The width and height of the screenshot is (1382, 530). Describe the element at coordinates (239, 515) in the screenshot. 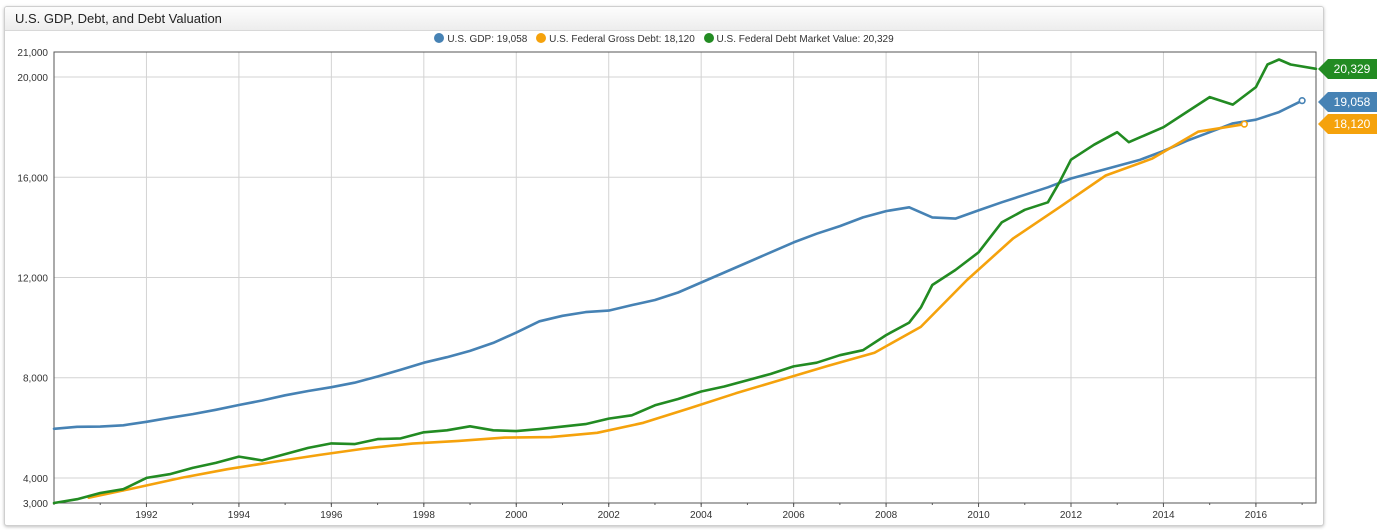

I see `x-tick-label: 1994` at that location.